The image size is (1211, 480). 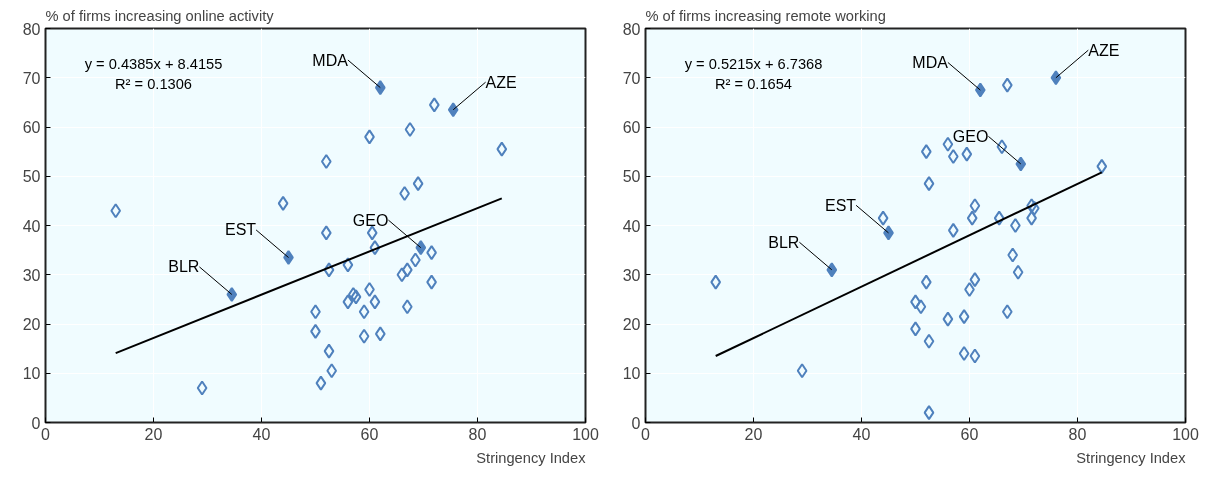 I want to click on y-tick-label: 0, so click(x=36, y=423).